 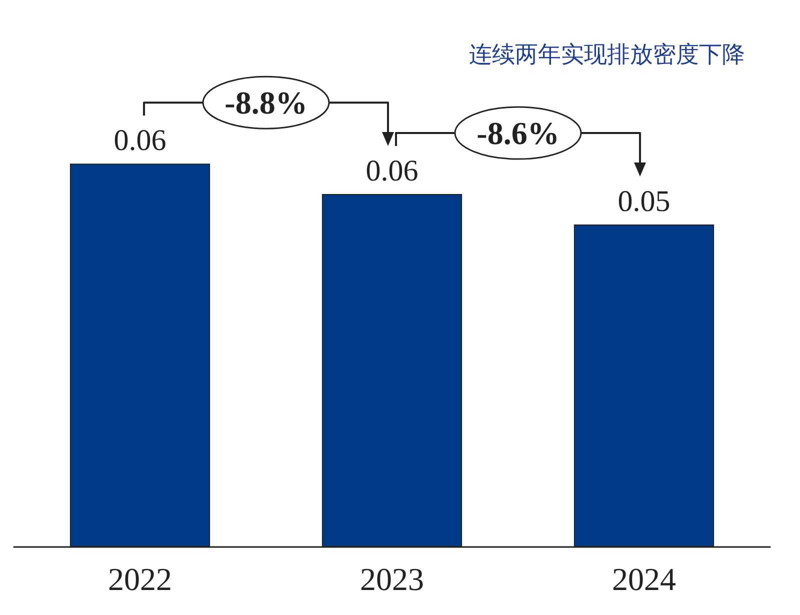 What do you see at coordinates (518, 133) in the screenshot?
I see `text: -8.6%` at bounding box center [518, 133].